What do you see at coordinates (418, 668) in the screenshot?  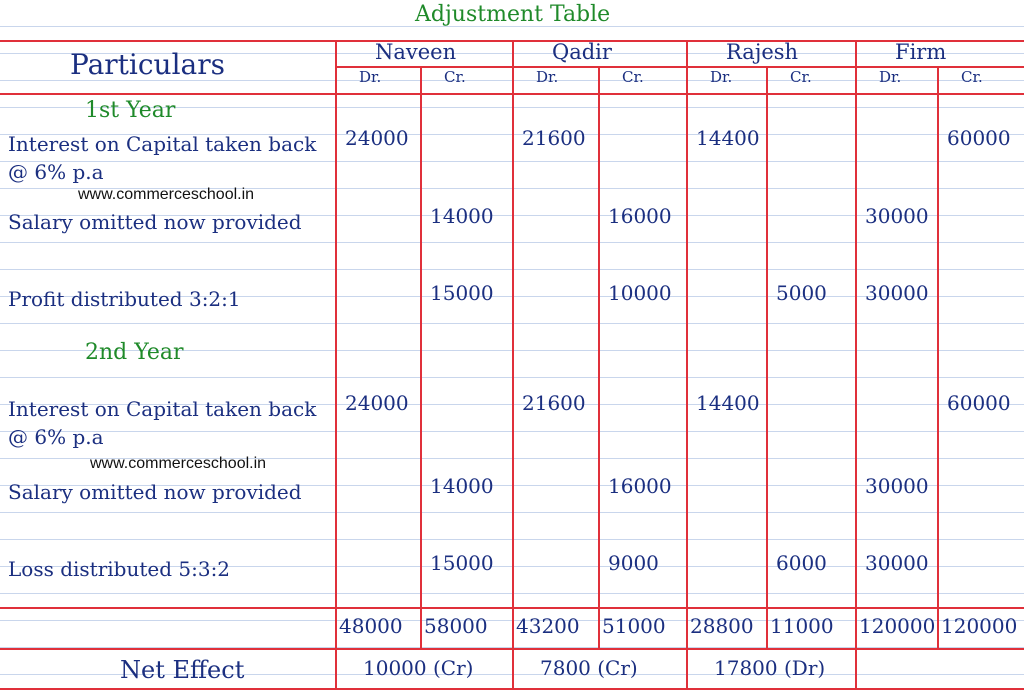 I see `net-effect: 10000 (Cr)` at bounding box center [418, 668].